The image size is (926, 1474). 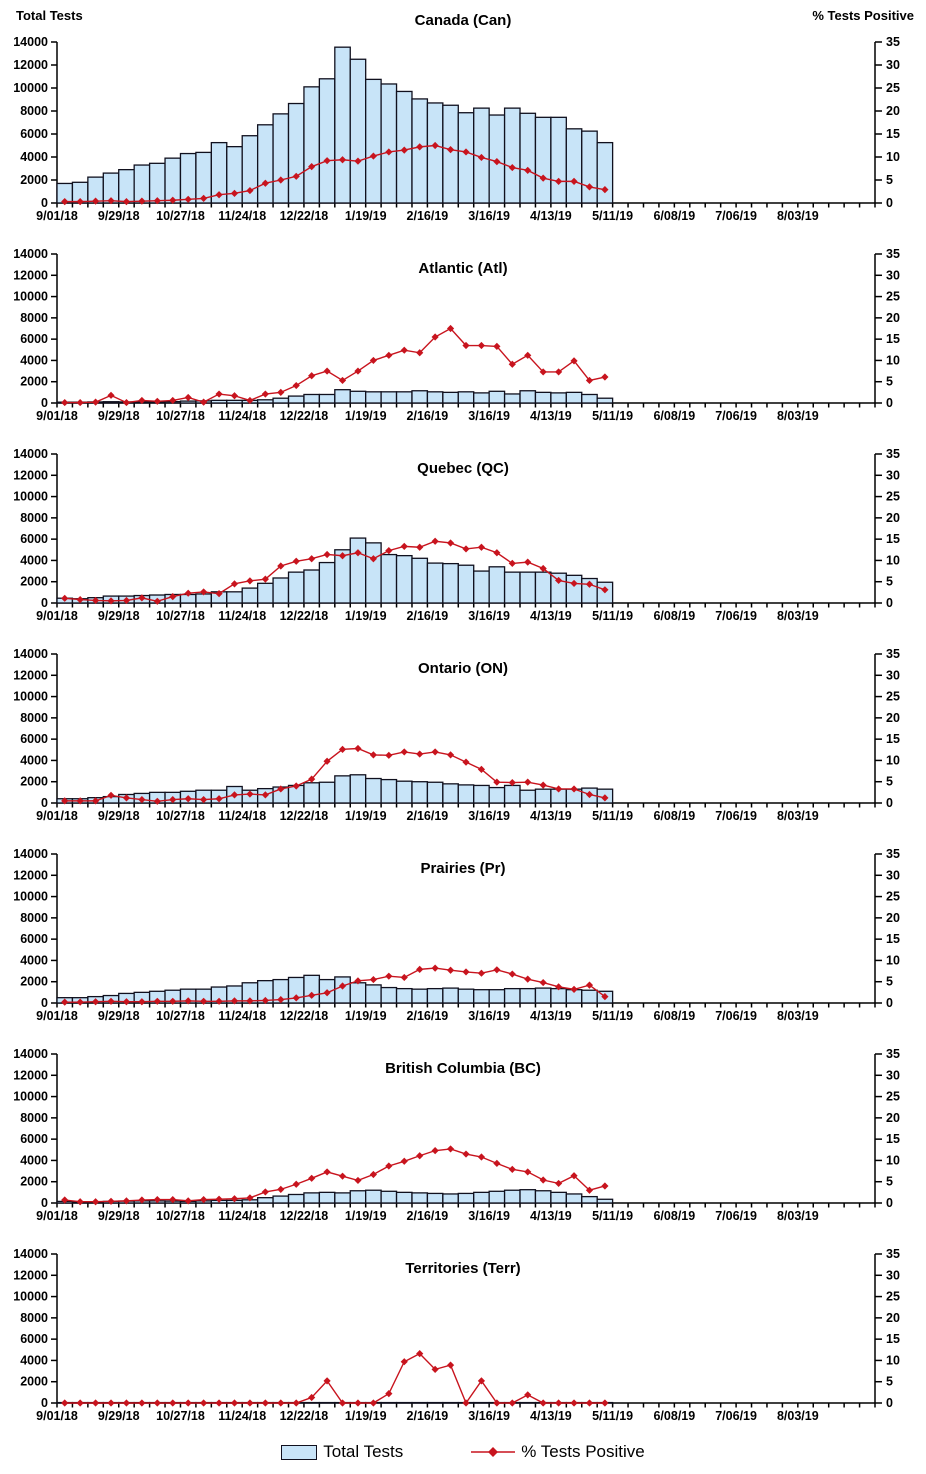 I want to click on x-tick-label: 11/24/18, so click(x=242, y=616).